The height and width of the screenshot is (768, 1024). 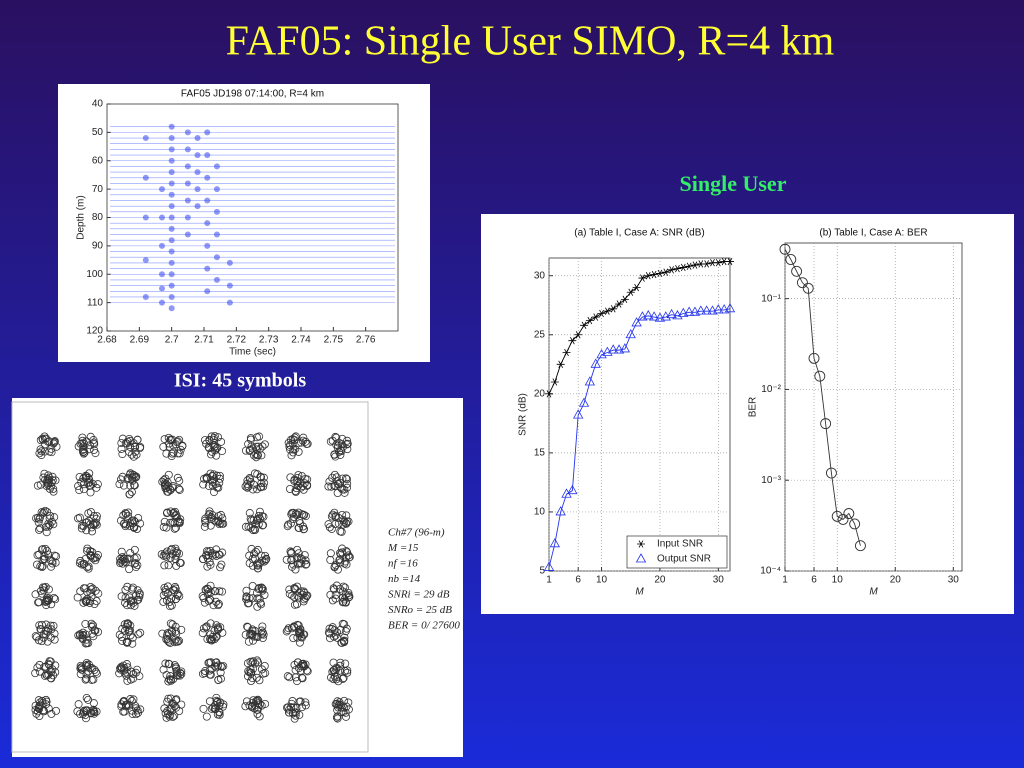 I want to click on plot-area, so click(x=873, y=407).